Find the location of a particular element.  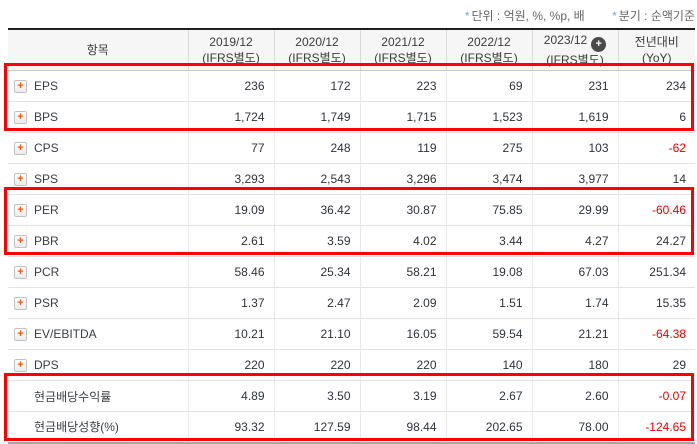

value-cell: 172 is located at coordinates (316, 86).